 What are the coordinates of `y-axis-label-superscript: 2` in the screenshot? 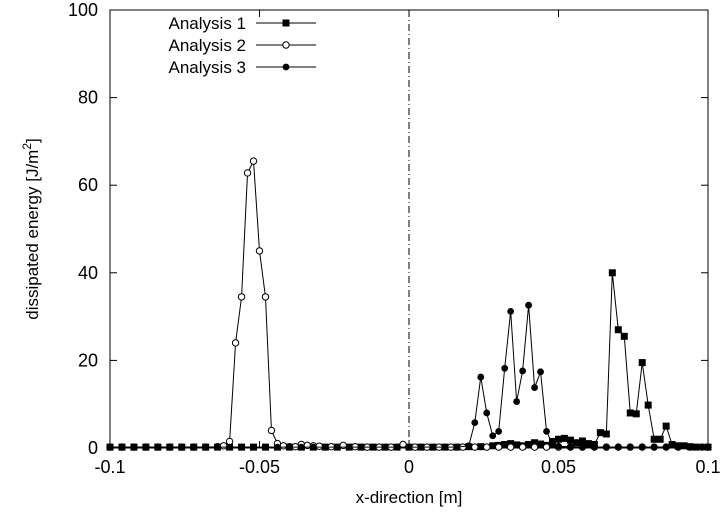 It's located at (27, 146).